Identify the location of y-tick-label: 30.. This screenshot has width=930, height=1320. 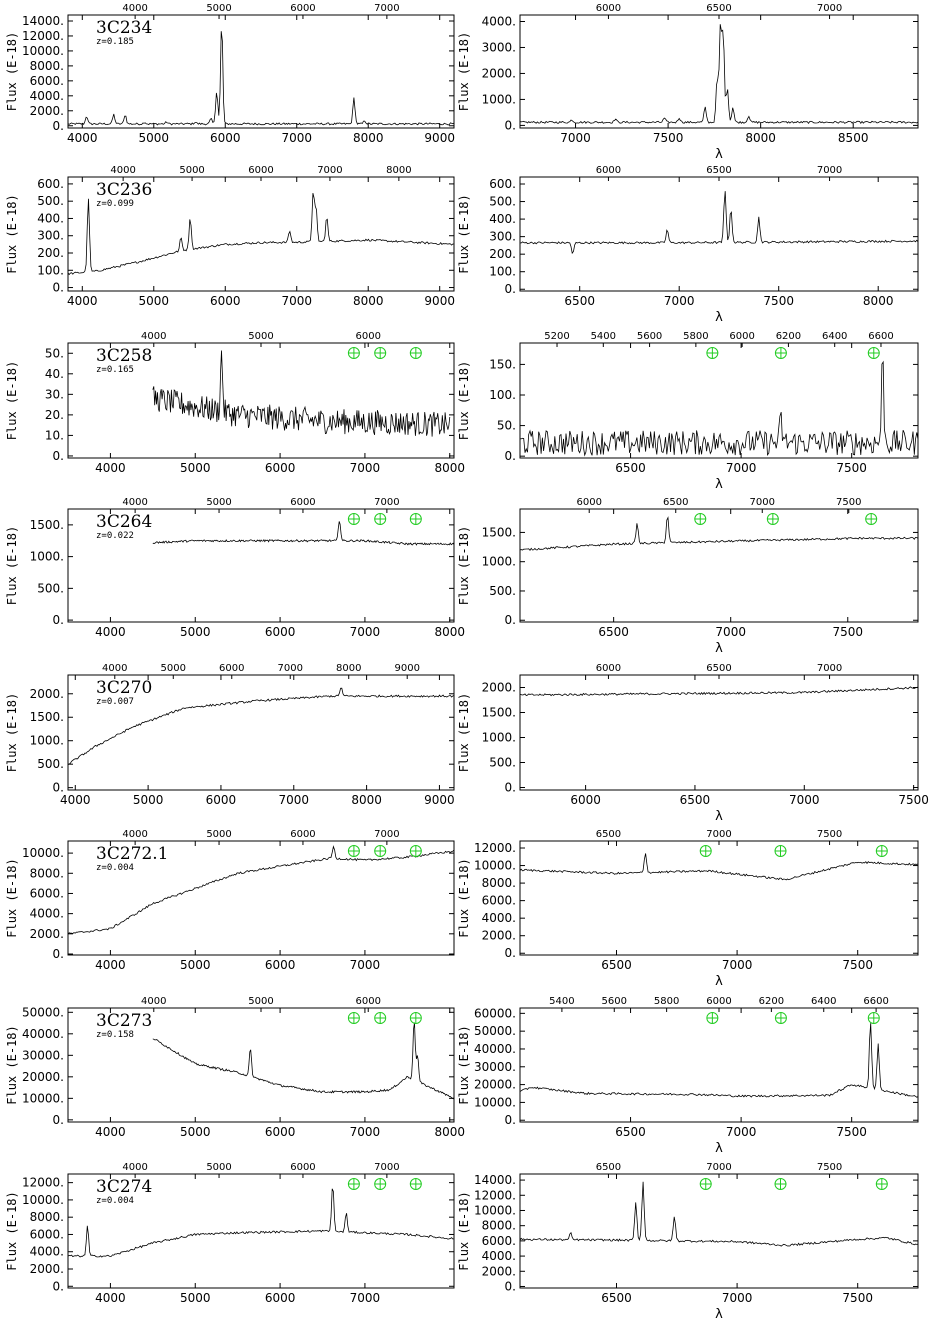
(54, 394).